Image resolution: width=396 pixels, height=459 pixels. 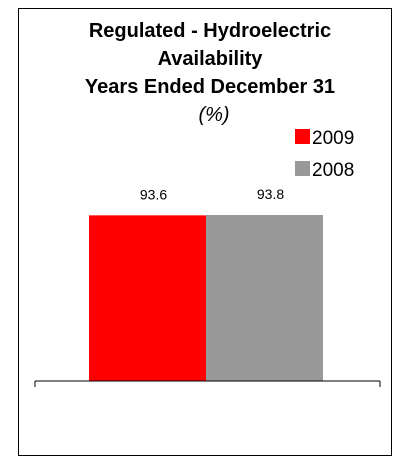 I want to click on chart-subtitle: (%), so click(x=213, y=115).